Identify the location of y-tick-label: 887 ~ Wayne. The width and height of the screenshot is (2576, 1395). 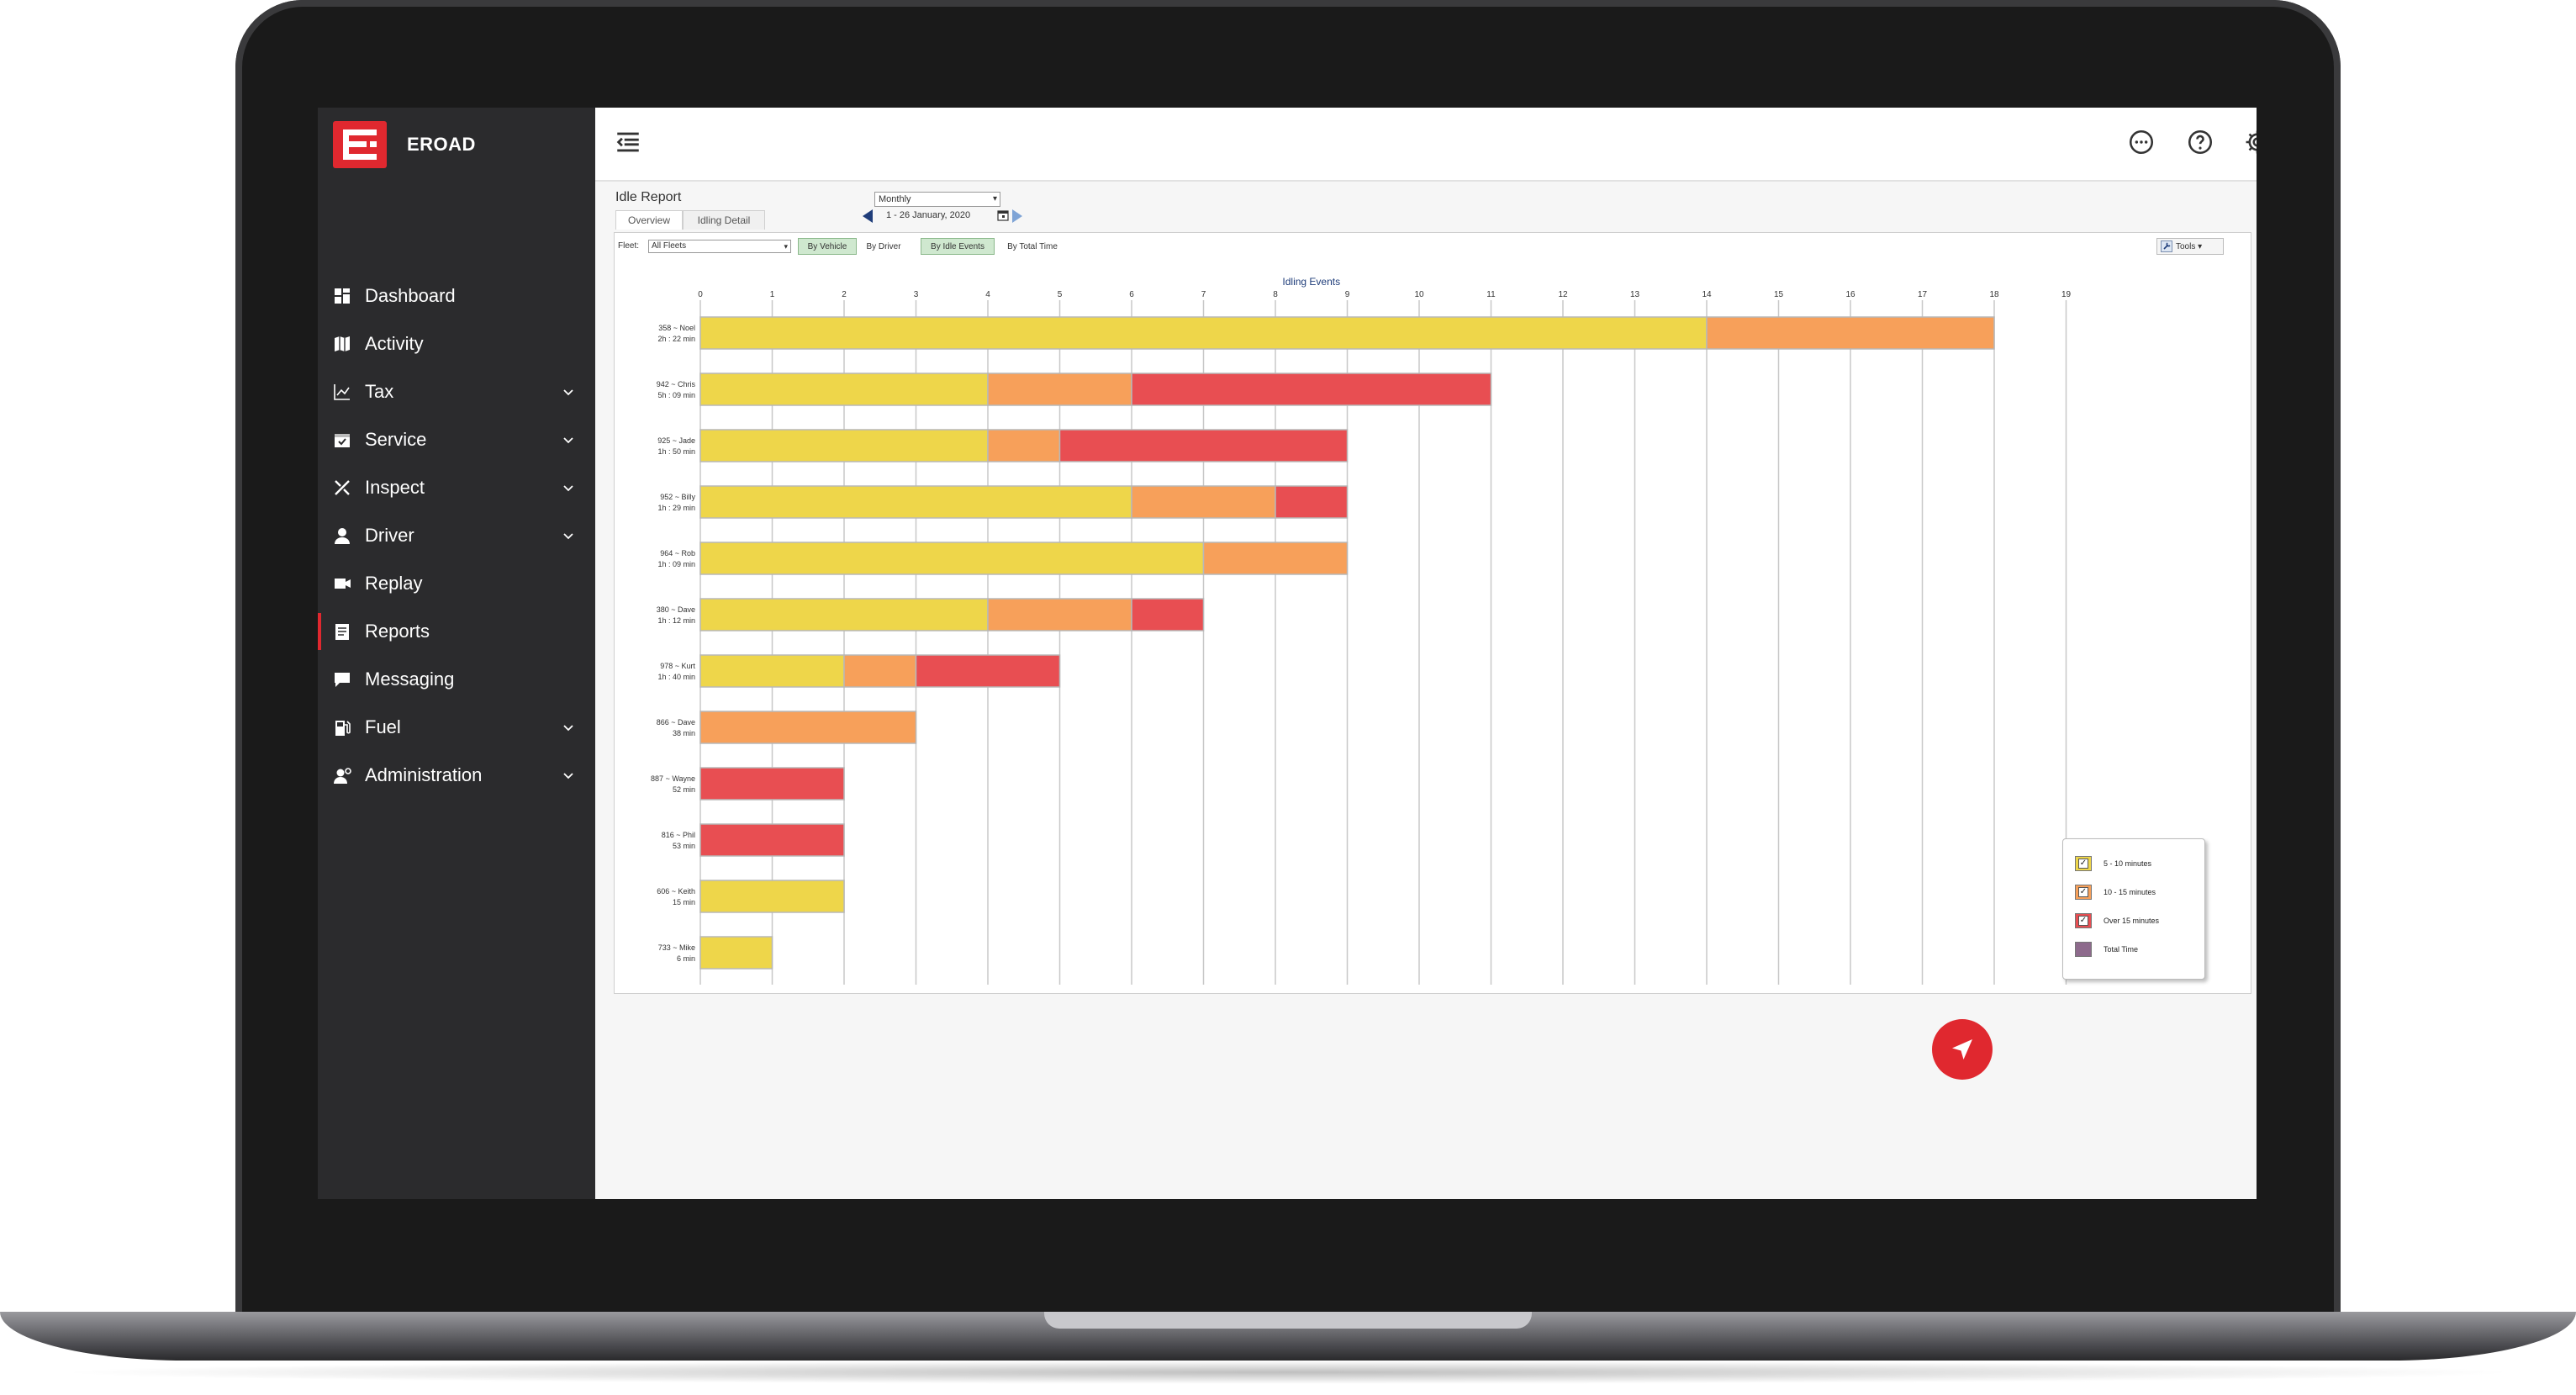
(673, 778).